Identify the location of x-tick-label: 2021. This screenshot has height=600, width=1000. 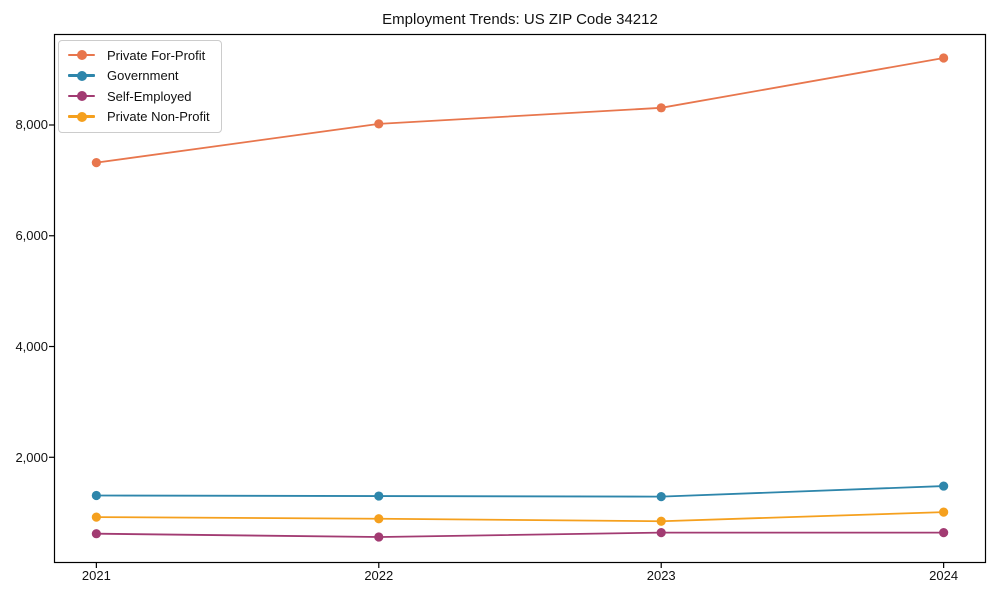
(96, 575).